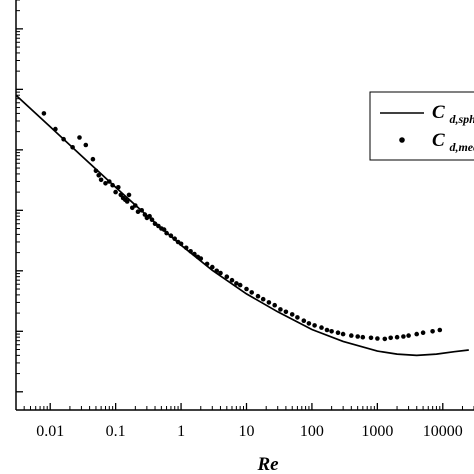  What do you see at coordinates (50, 431) in the screenshot?
I see `x-tick-label: 0.01` at bounding box center [50, 431].